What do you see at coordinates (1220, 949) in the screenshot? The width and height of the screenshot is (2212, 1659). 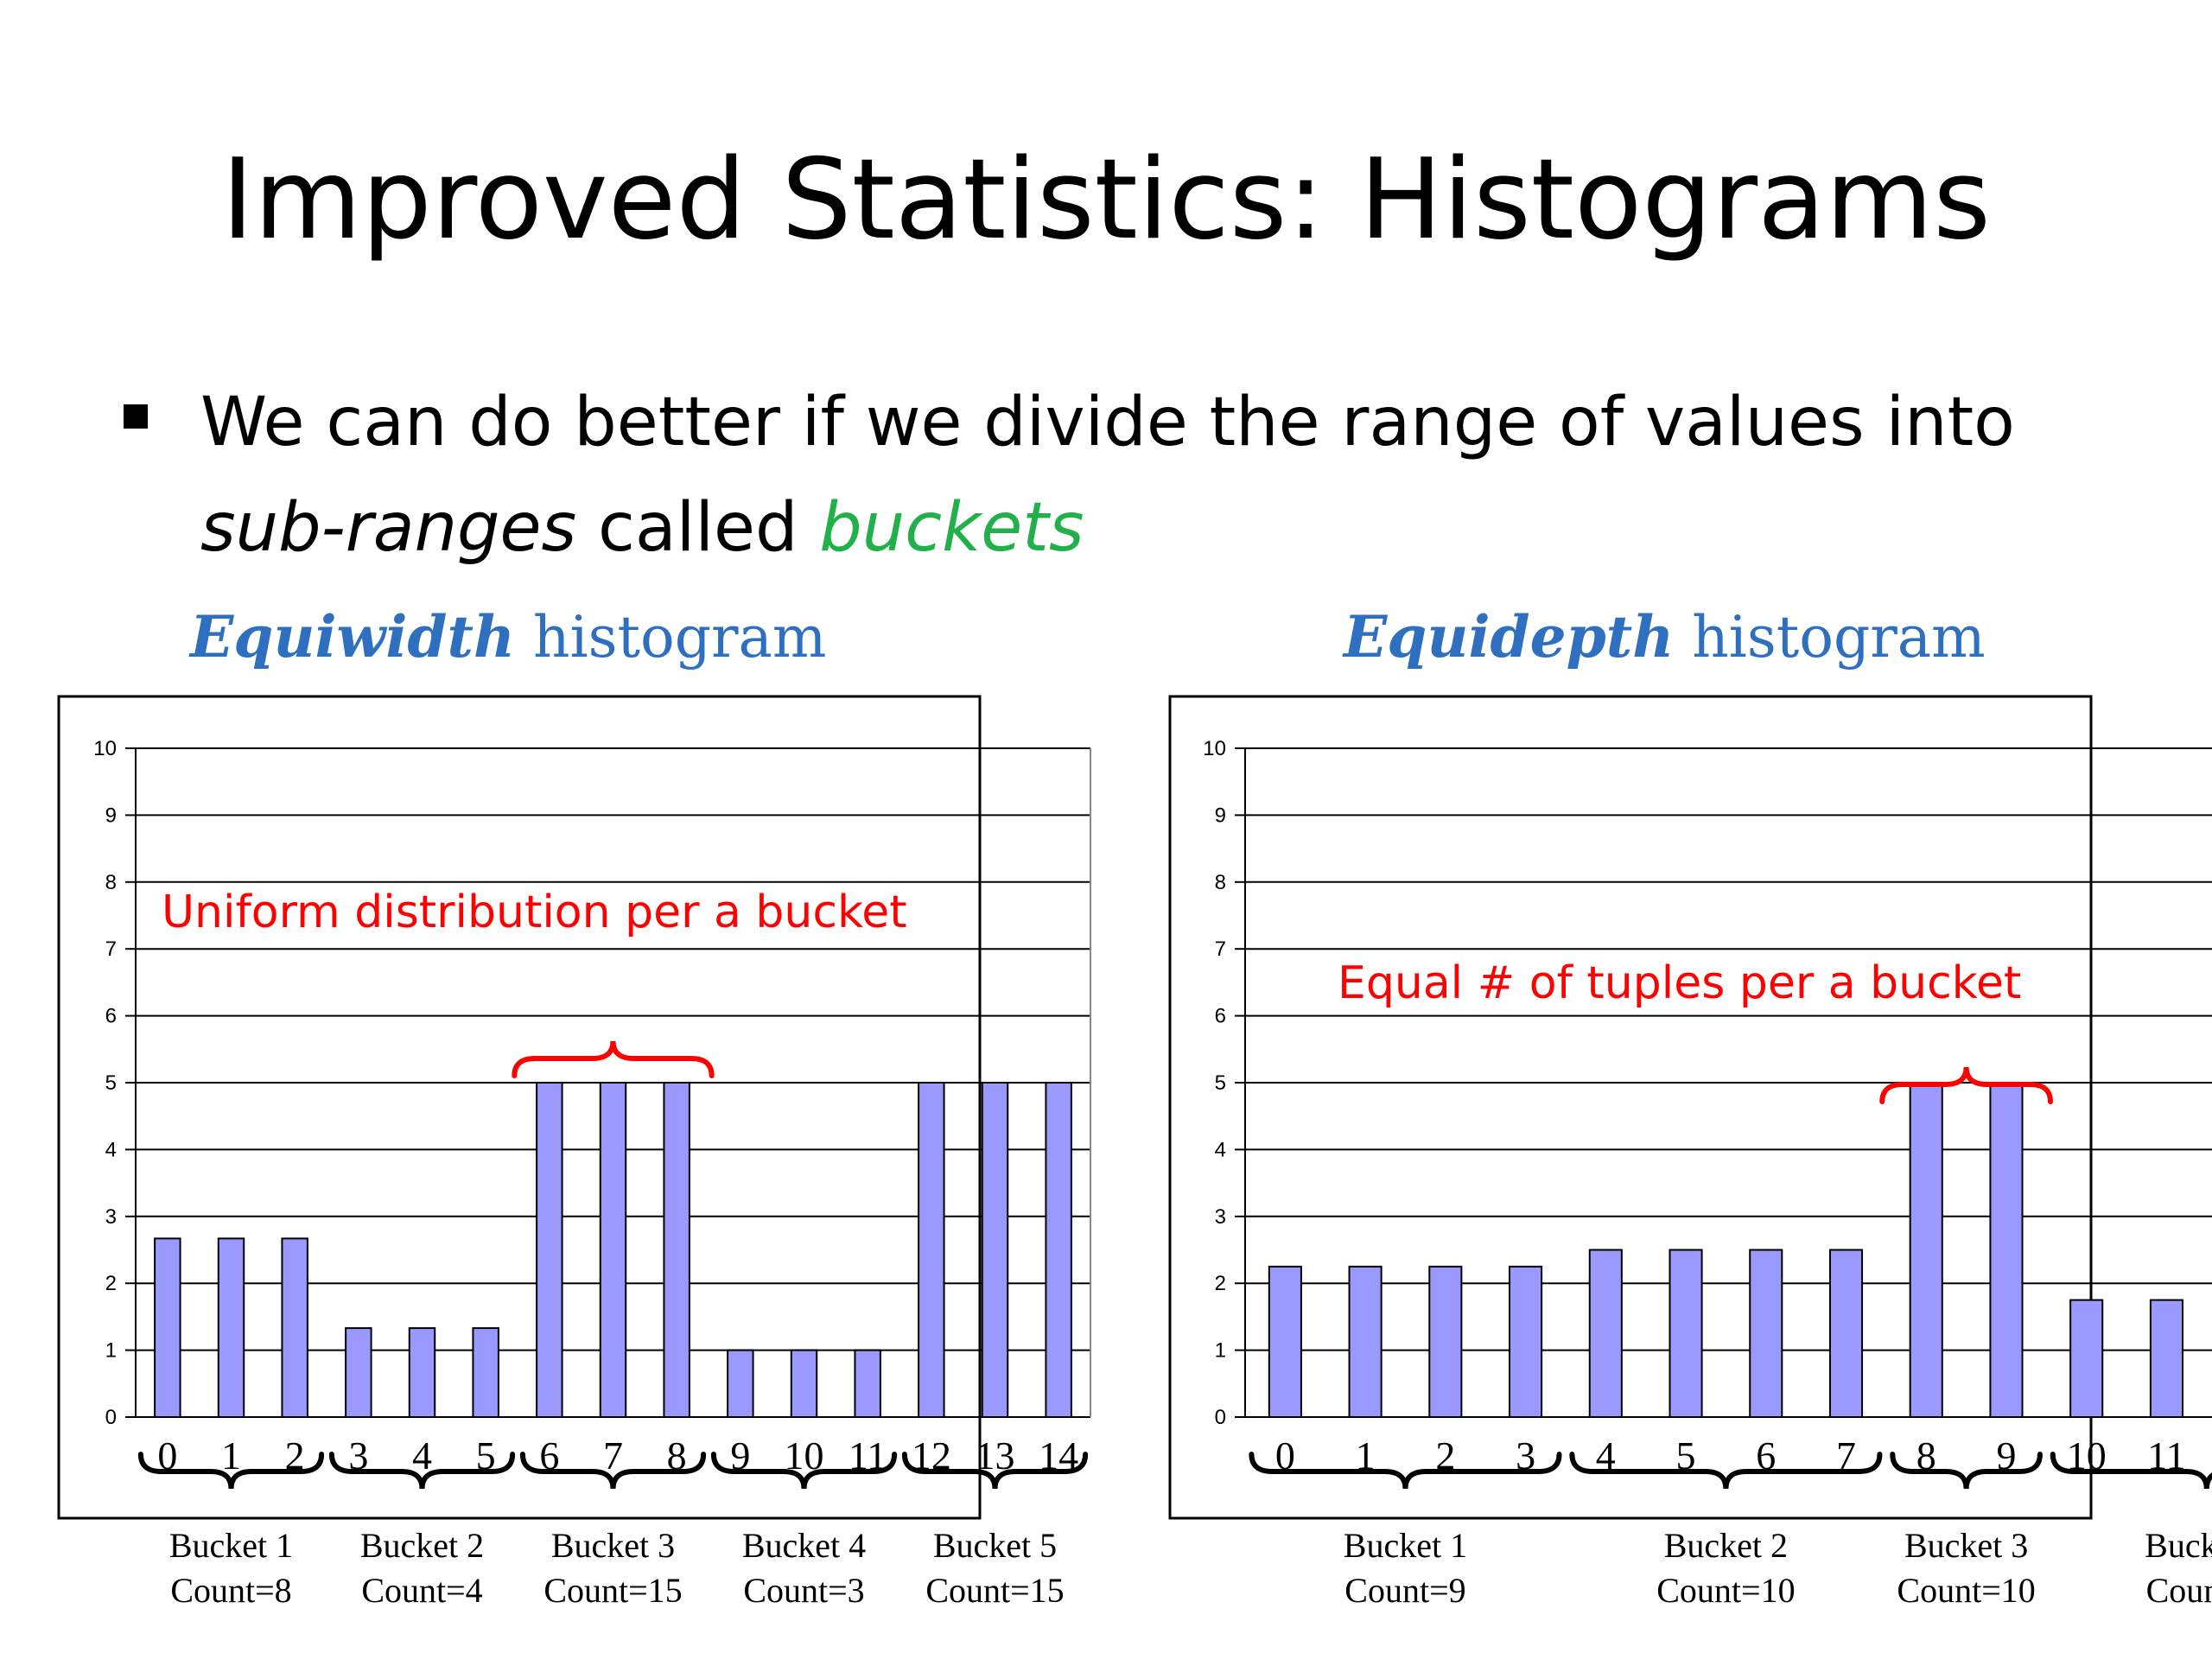 I see `y-tick-label: 7` at bounding box center [1220, 949].